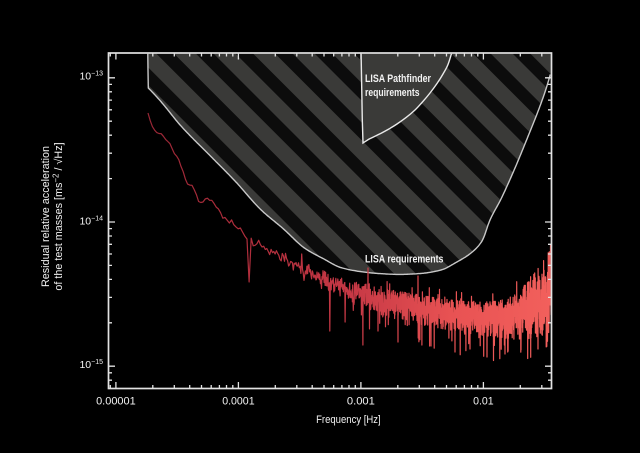  I want to click on svg-text: LISA requirements, so click(404, 260).